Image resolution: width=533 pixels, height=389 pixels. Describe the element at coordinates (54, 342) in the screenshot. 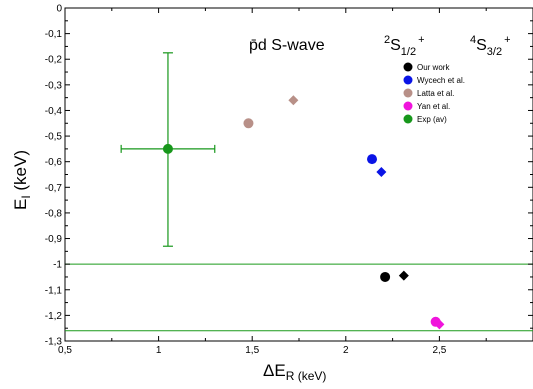

I see `y-tick-label: -1,3` at that location.